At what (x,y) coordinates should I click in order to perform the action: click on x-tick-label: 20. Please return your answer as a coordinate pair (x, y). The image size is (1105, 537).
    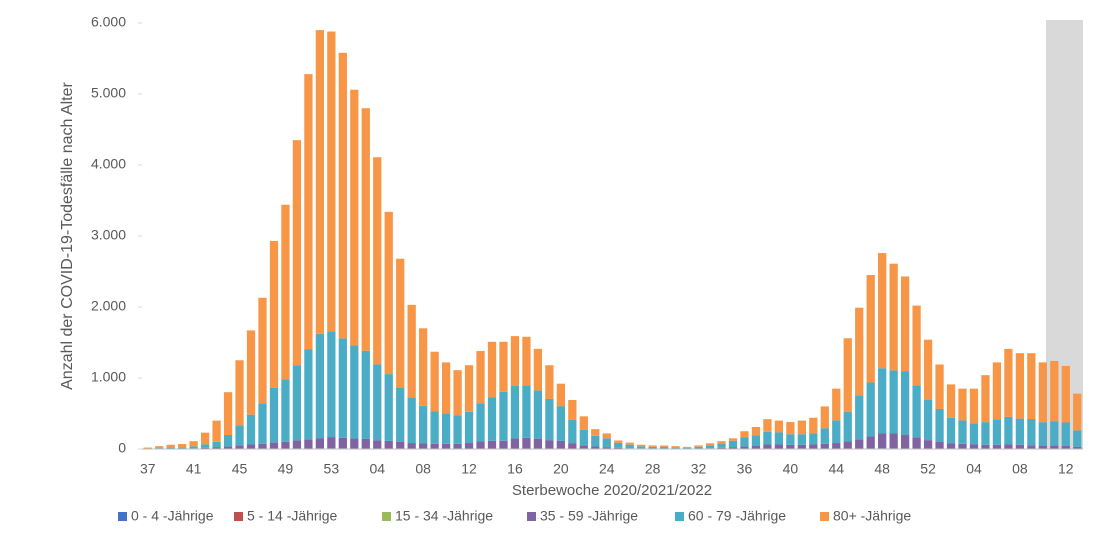
    Looking at the image, I should click on (561, 469).